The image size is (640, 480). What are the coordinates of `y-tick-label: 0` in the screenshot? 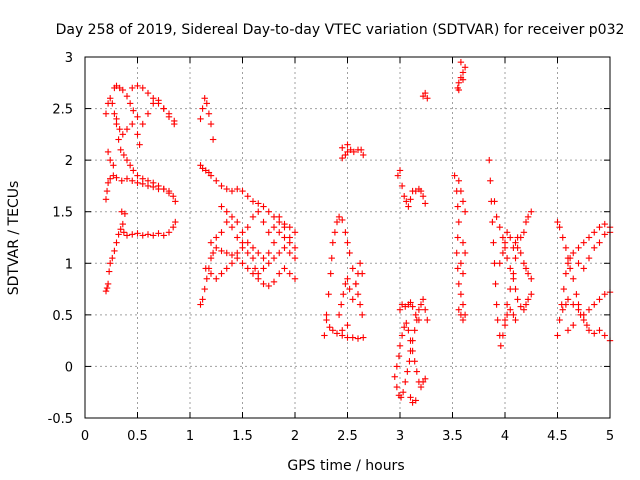 It's located at (69, 367).